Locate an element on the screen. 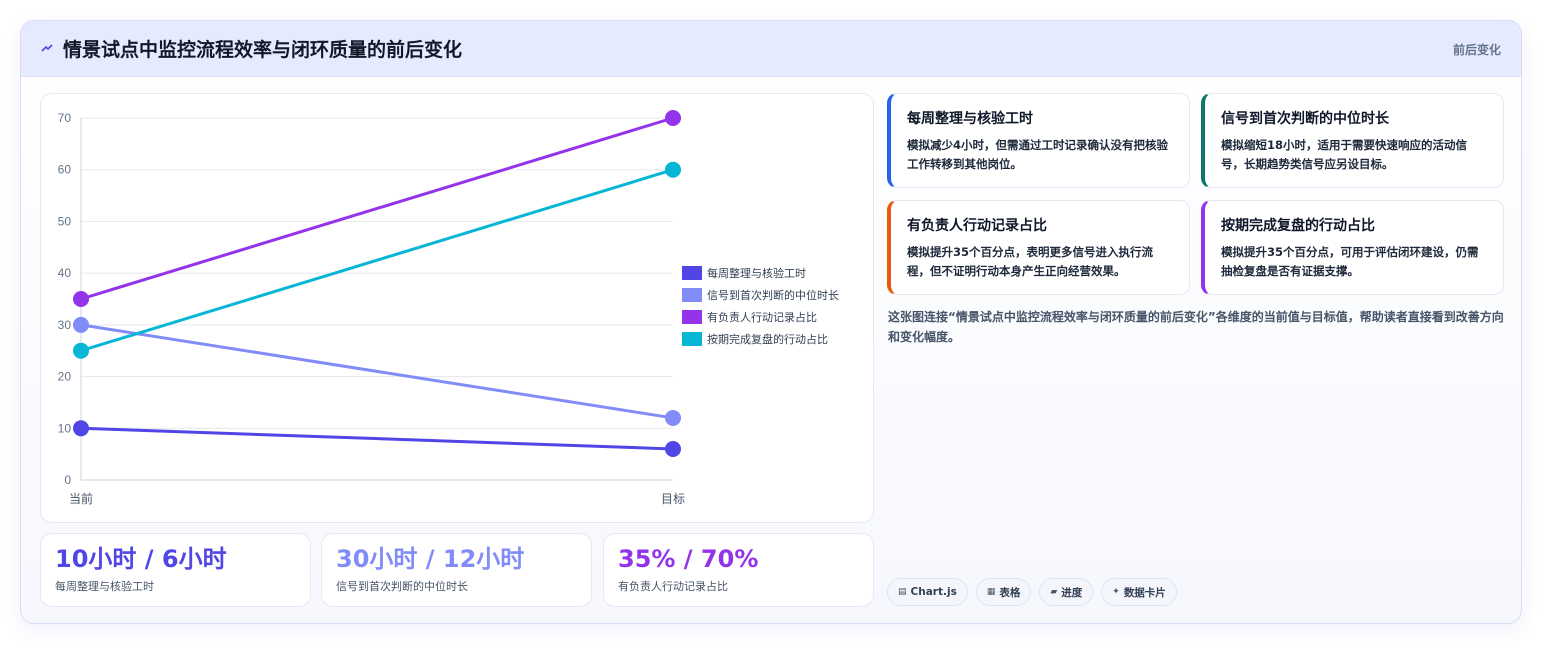 Image resolution: width=1543 pixels, height=645 pixels. tech-chips: ▤ Chart.js ▦ 表格 ▰ 进度 ✦ 数据卡片 is located at coordinates (1032, 592).